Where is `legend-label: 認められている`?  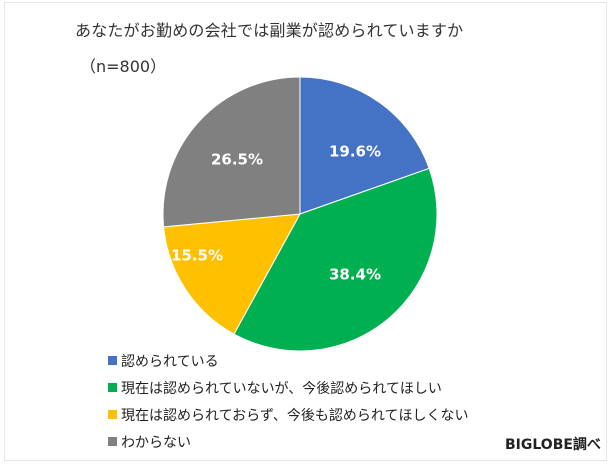 legend-label: 認められている is located at coordinates (170, 361).